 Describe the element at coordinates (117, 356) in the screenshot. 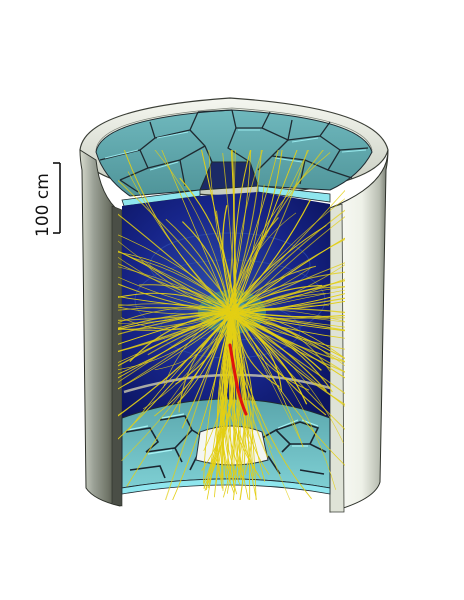

I see `outer-wall-left-inner` at that location.